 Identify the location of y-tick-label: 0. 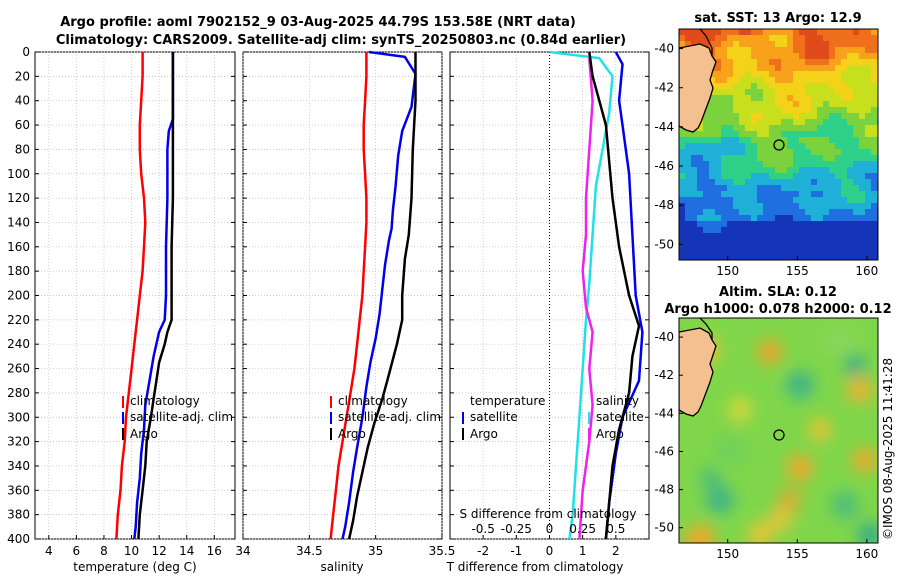
(26, 52).